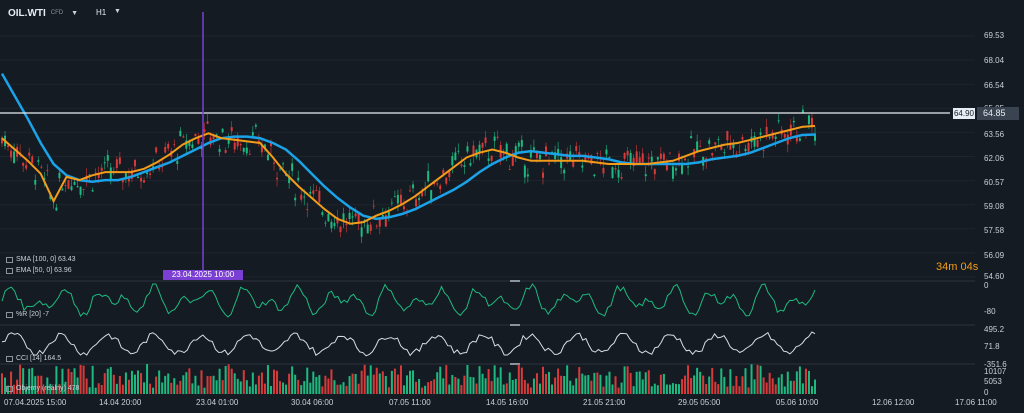 This screenshot has width=1024, height=413. What do you see at coordinates (203, 275) in the screenshot?
I see `vertical-line-date-tag: 23.04.2025 10:00` at bounding box center [203, 275].